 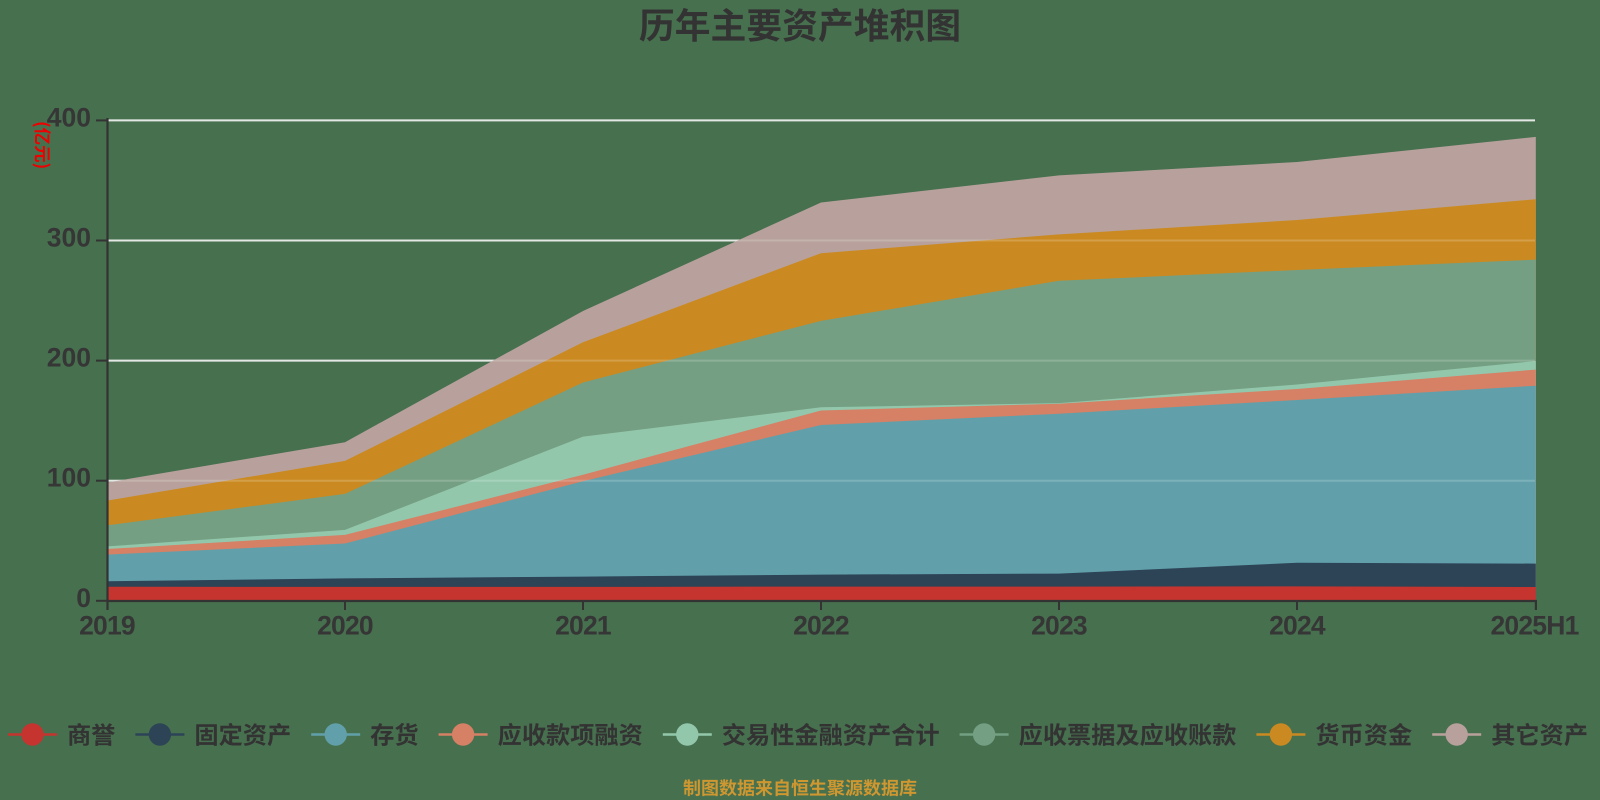 What do you see at coordinates (83, 598) in the screenshot?
I see `svg-text: 0` at bounding box center [83, 598].